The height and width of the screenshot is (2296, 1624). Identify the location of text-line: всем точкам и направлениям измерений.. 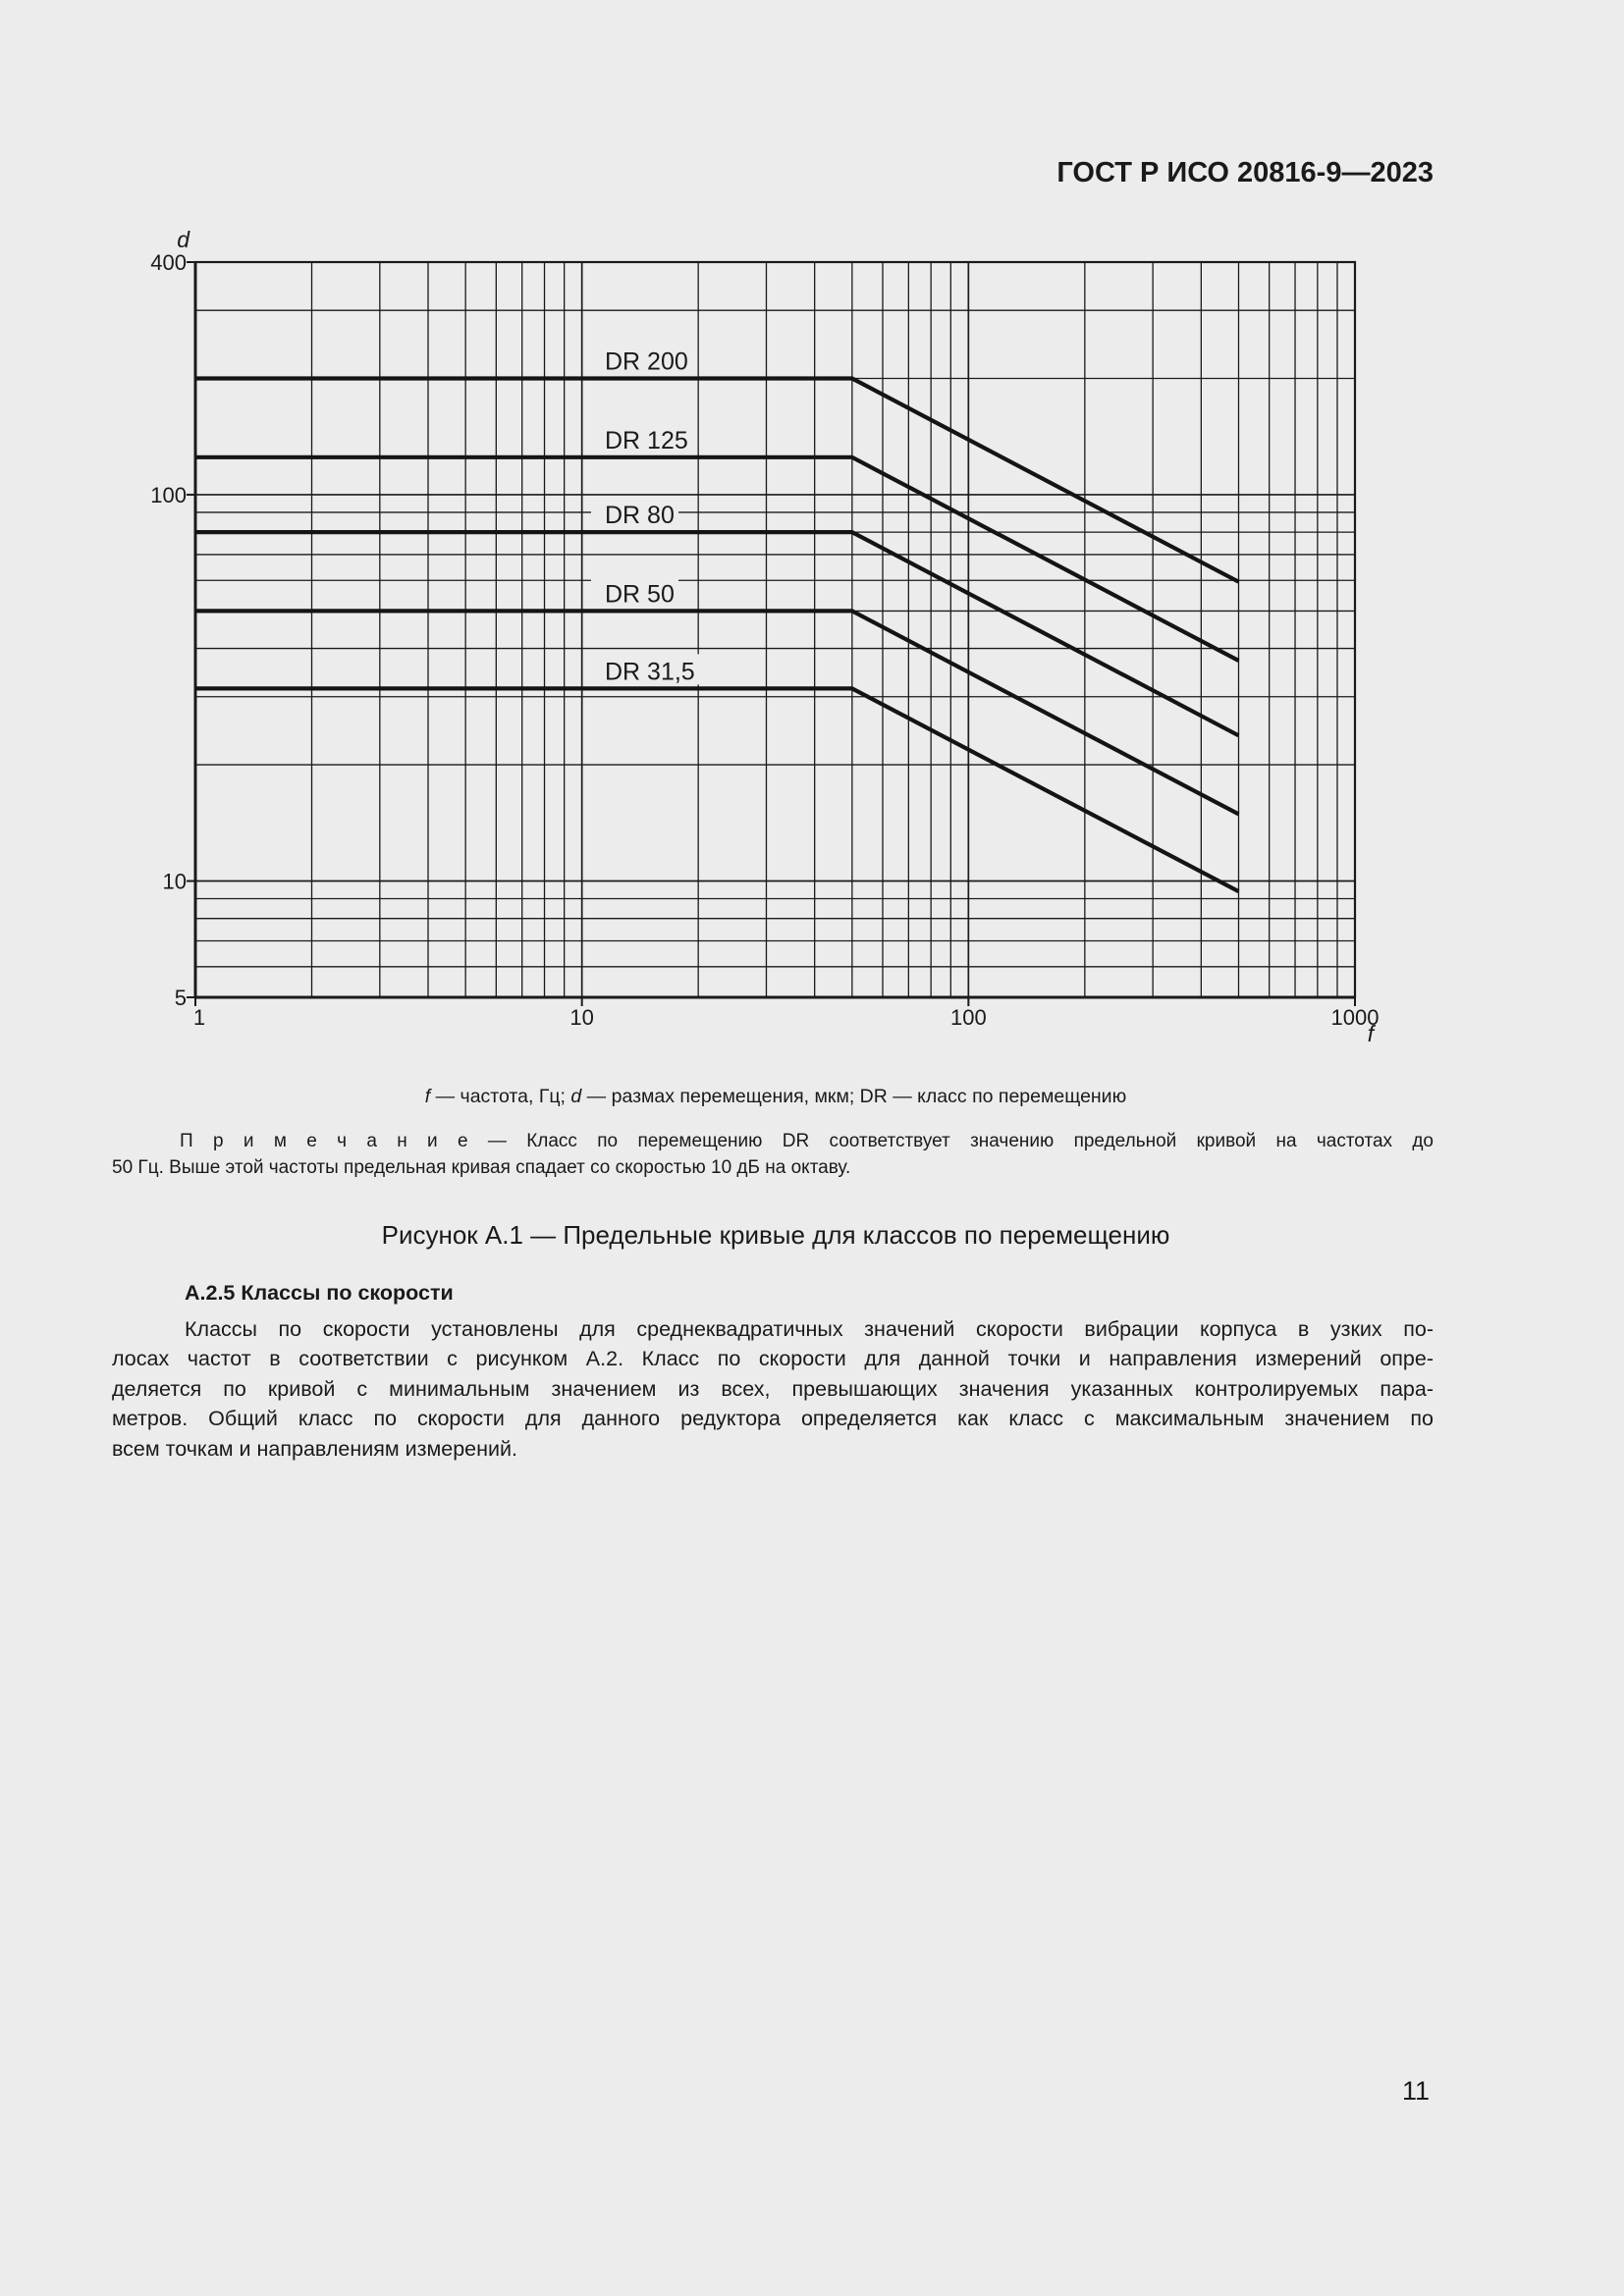
(314, 1448).